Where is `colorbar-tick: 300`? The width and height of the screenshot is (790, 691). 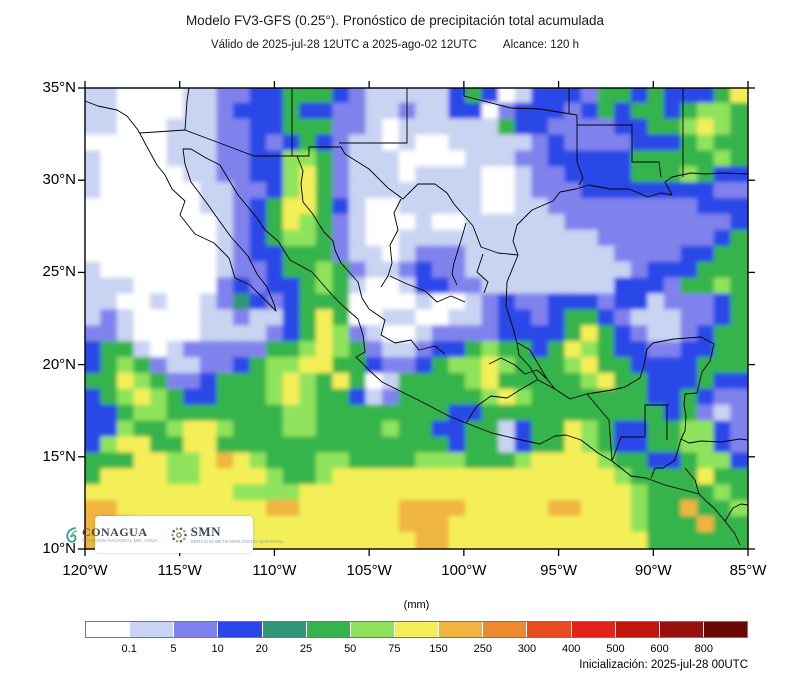 colorbar-tick: 300 is located at coordinates (527, 649).